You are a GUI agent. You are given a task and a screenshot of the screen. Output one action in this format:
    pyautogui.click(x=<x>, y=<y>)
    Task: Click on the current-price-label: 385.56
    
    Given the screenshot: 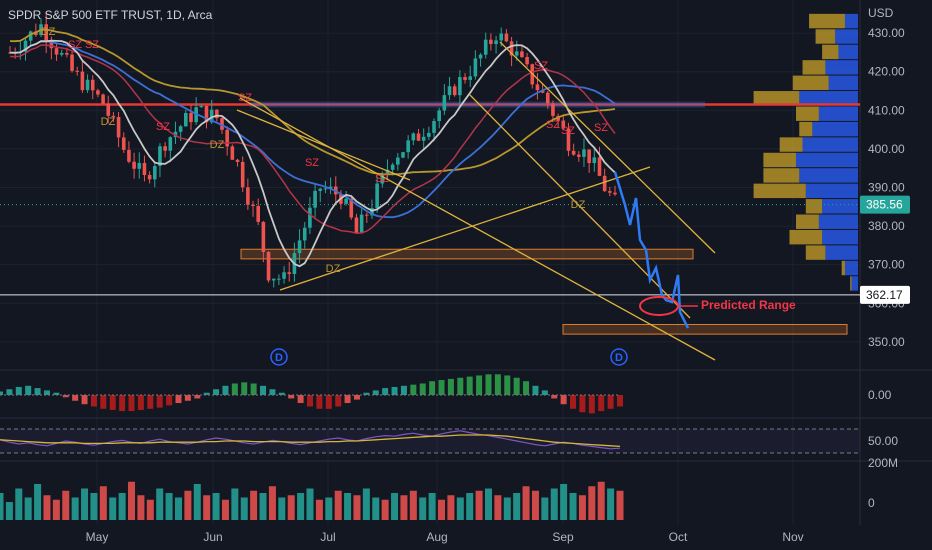 What is the action you would take?
    pyautogui.click(x=884, y=205)
    